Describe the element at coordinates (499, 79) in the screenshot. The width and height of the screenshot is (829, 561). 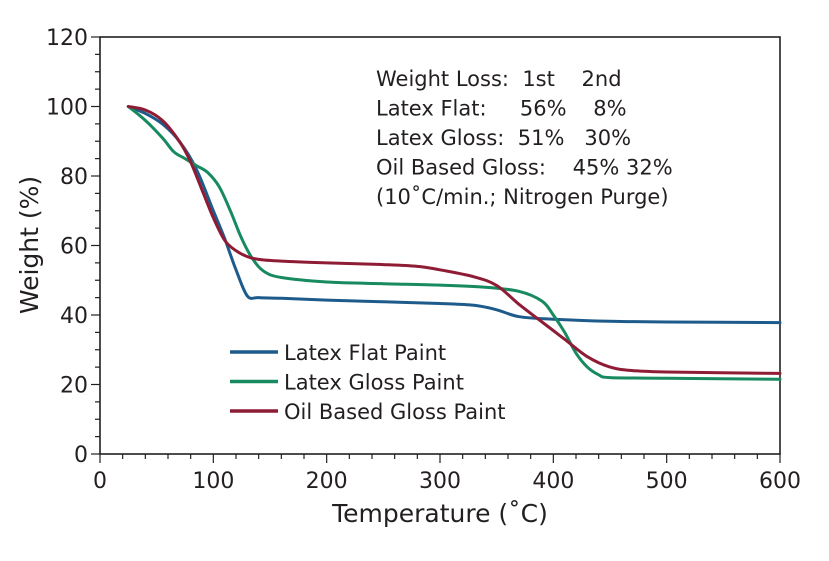
I see `annotation-line: Weight Loss: 1st 2nd` at that location.